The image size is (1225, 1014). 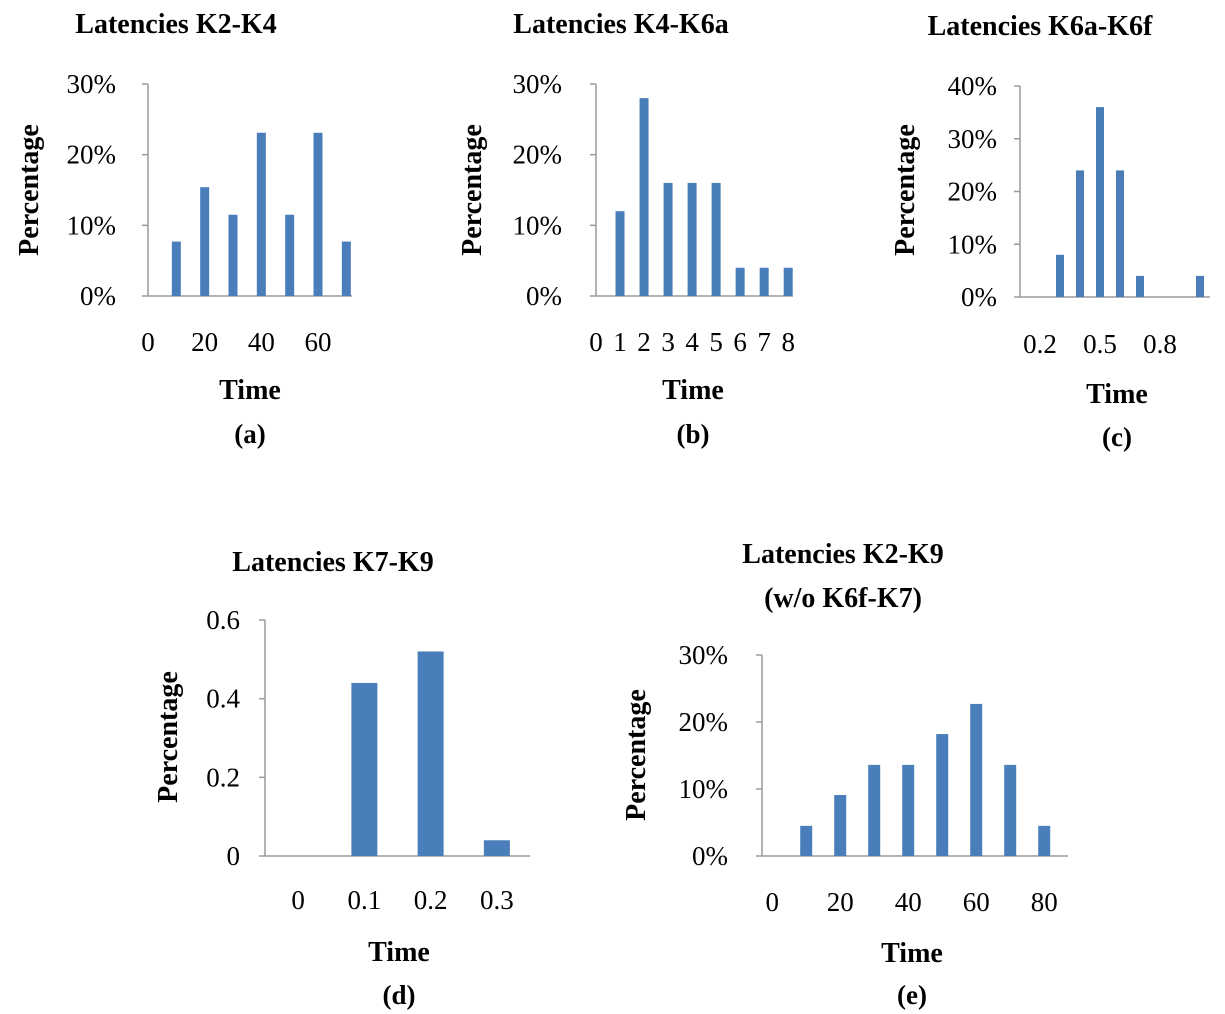 I want to click on x-tick-label: 6, so click(x=740, y=342).